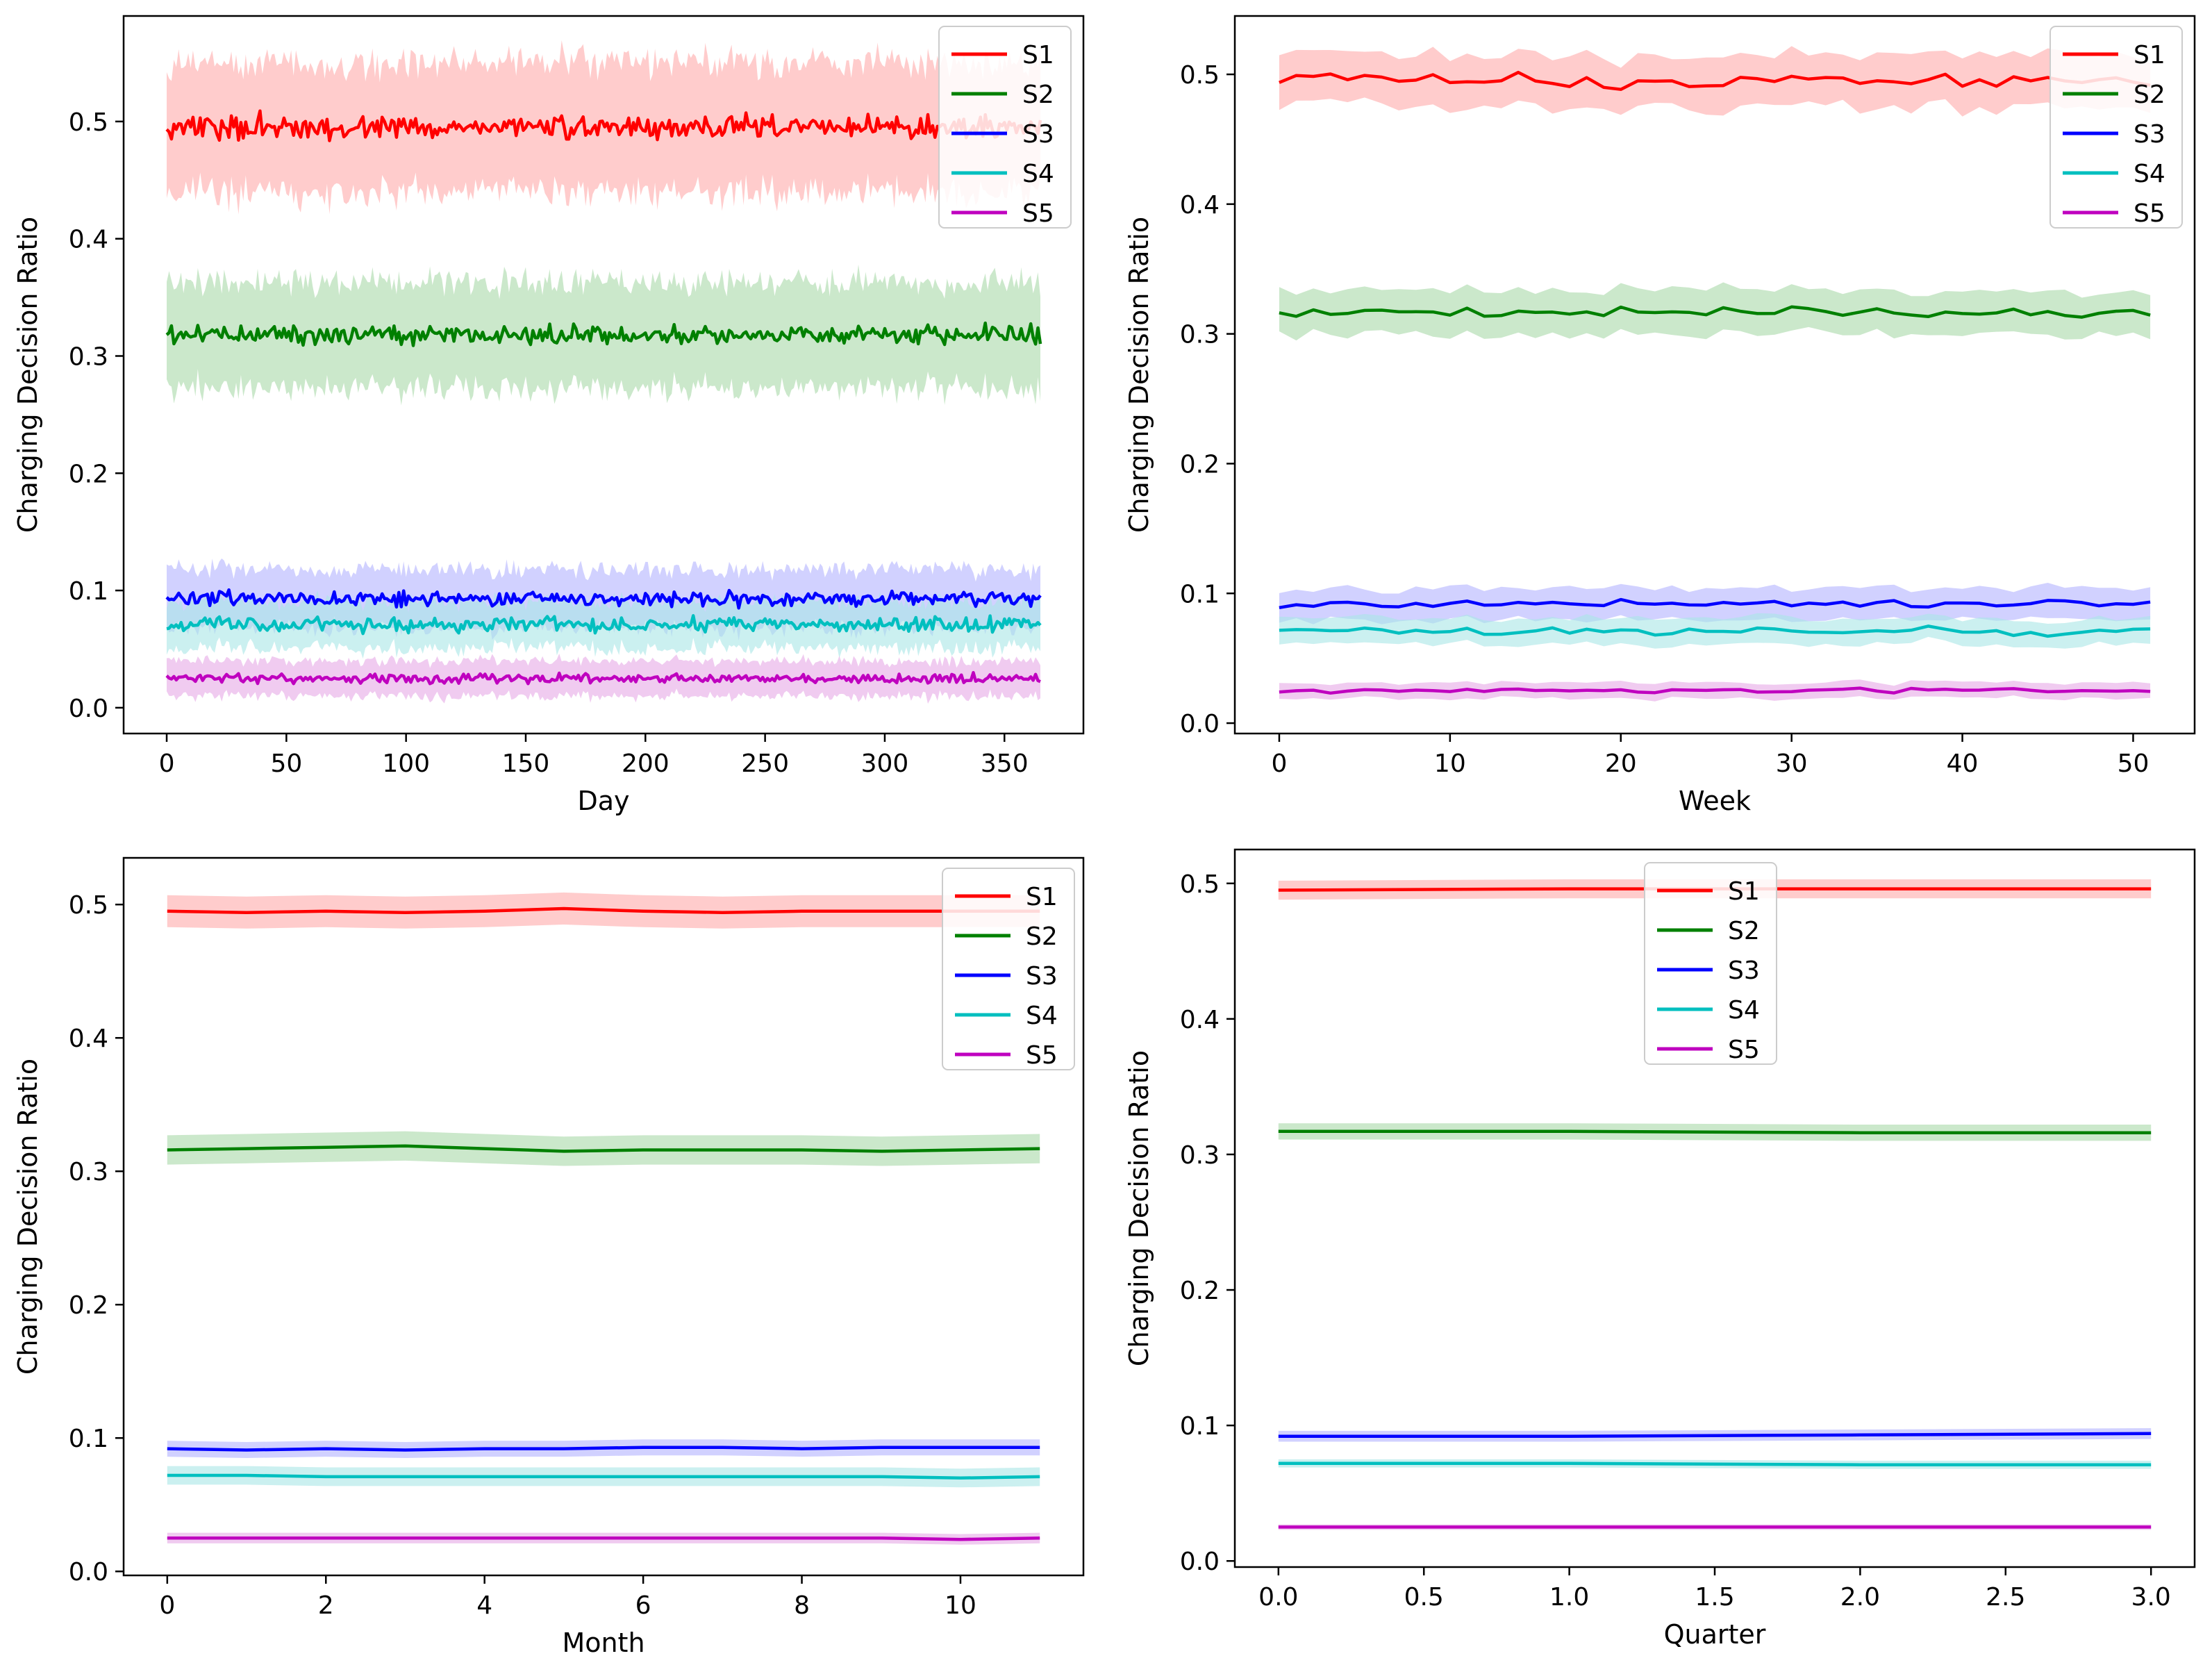 The width and height of the screenshot is (2212, 1665). I want to click on x-axis-label: Week, so click(1715, 801).